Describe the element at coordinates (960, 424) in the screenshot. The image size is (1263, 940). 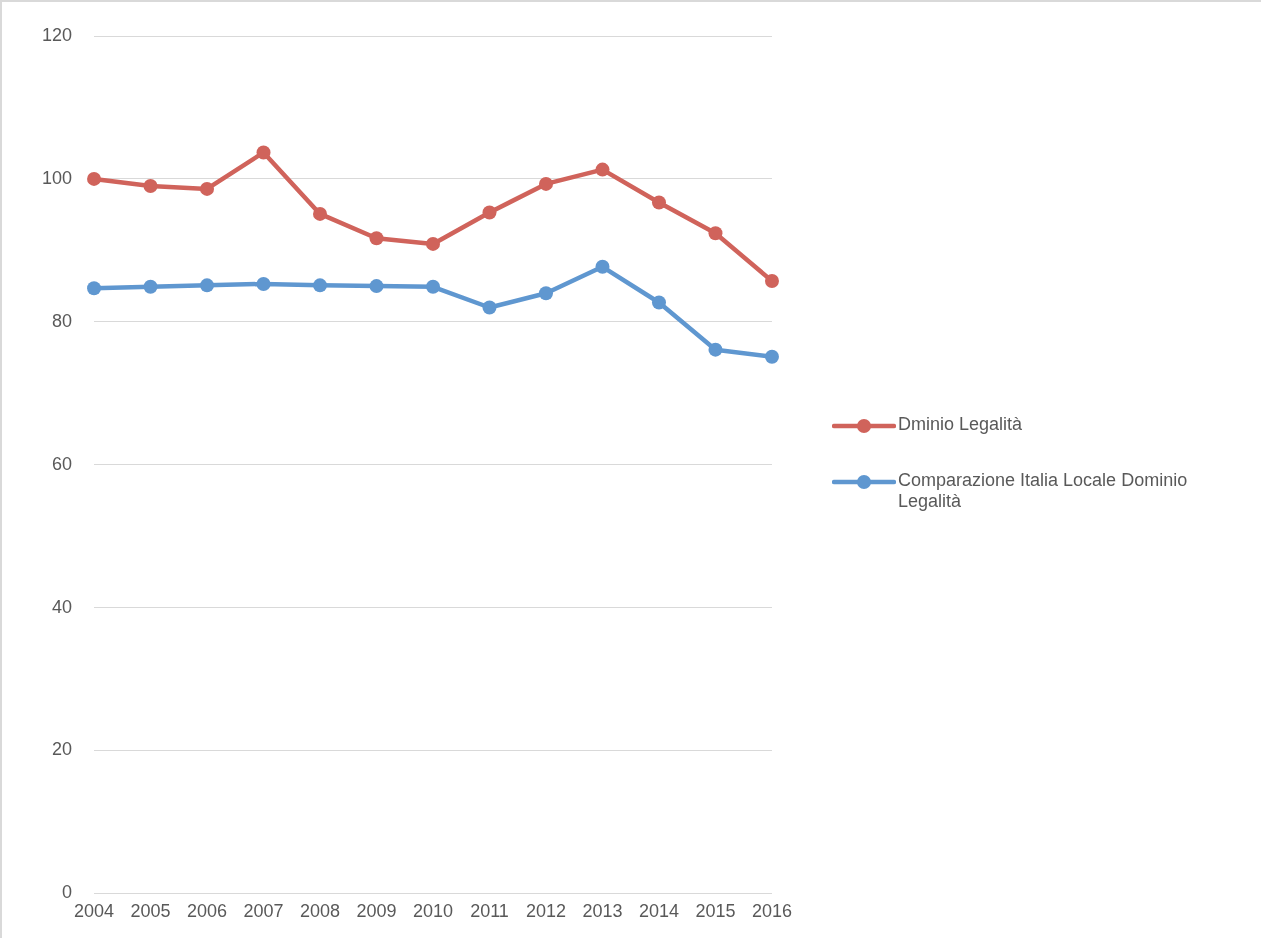
I see `legend-label: Dminio Legalità` at that location.